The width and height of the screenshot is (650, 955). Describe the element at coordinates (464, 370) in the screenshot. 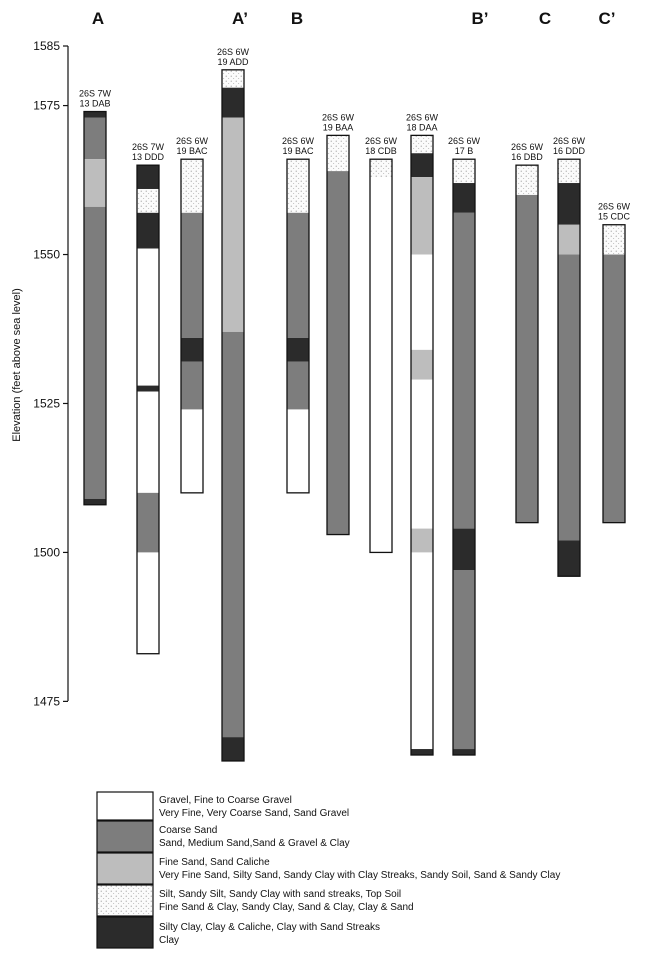

I see `well-9-layer-3-coarse-sand` at that location.